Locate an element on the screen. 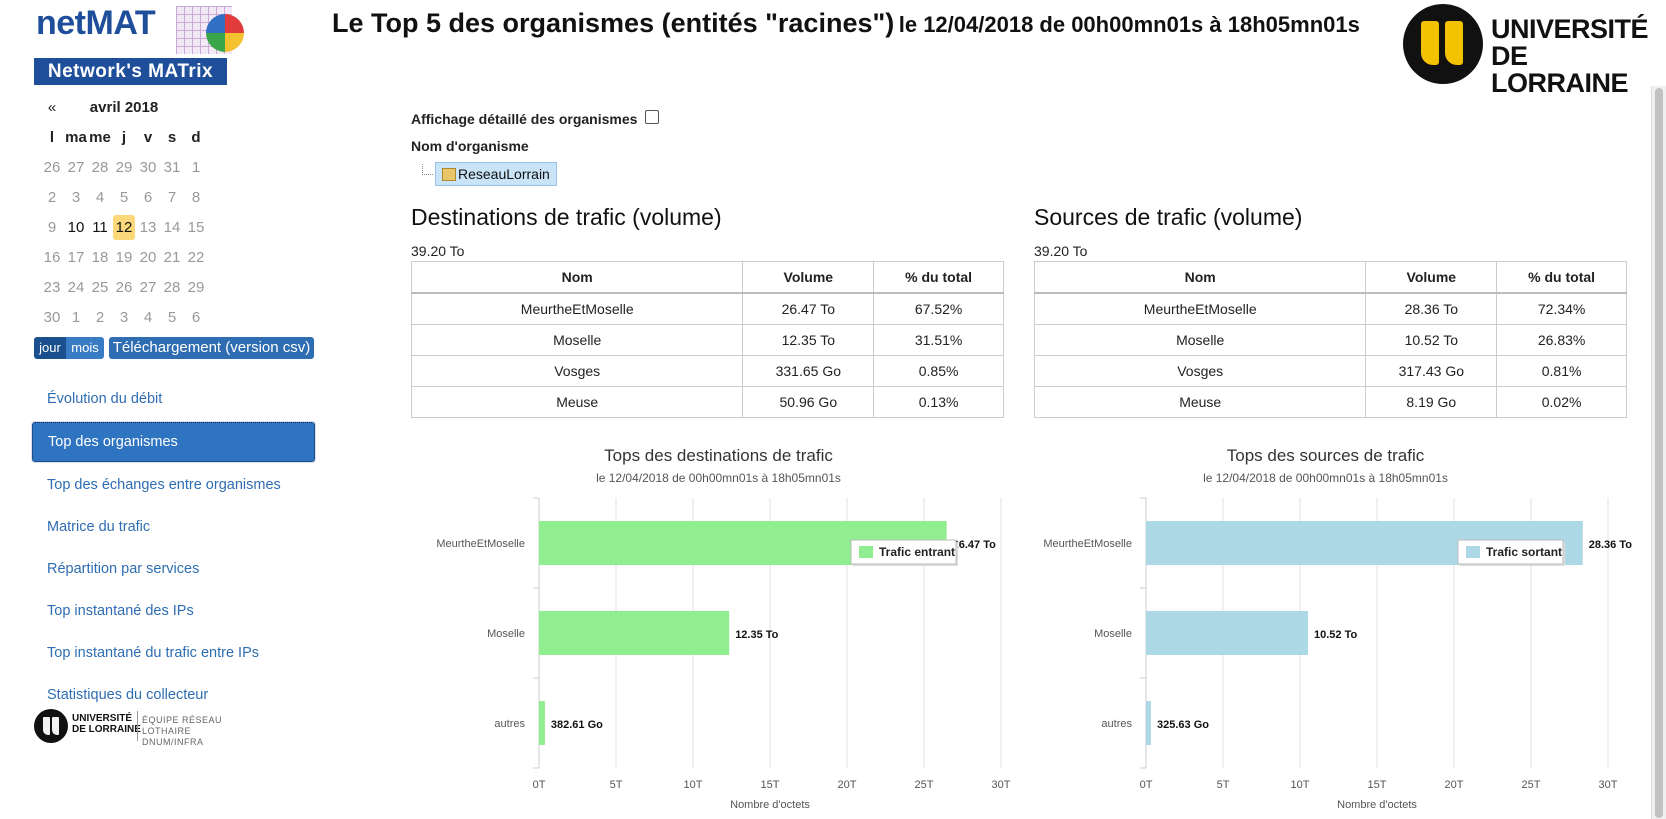  sidebar-item-4: Répartition par services is located at coordinates (123, 569).